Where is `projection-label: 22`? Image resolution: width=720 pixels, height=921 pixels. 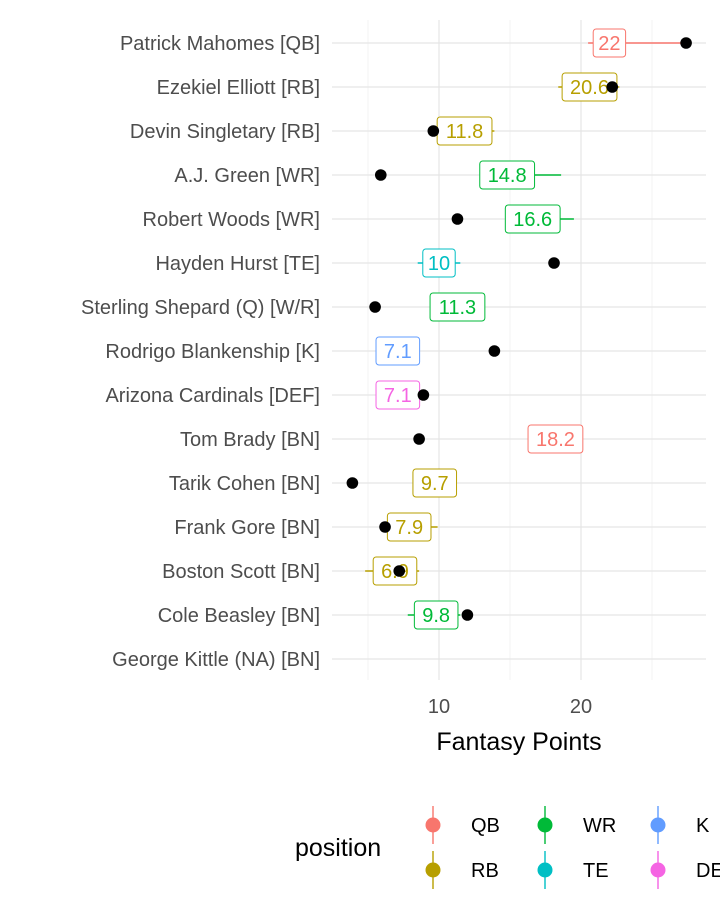
projection-label: 22 is located at coordinates (609, 44).